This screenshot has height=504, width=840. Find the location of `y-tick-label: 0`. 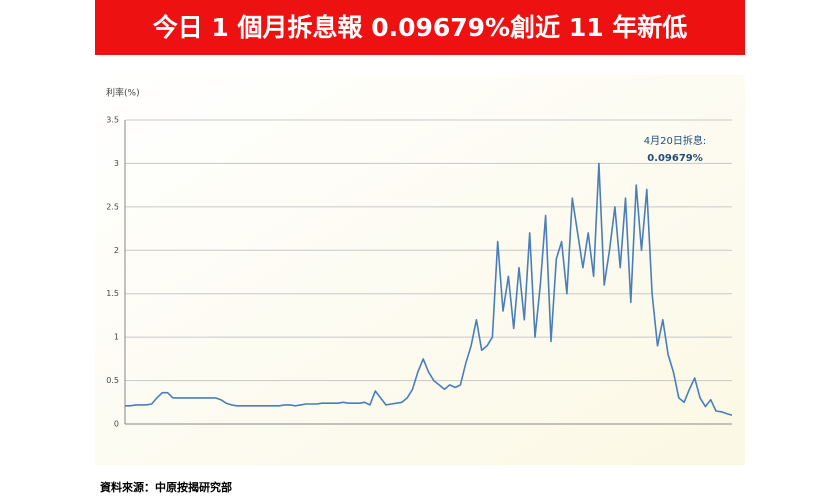

y-tick-label: 0 is located at coordinates (116, 424).